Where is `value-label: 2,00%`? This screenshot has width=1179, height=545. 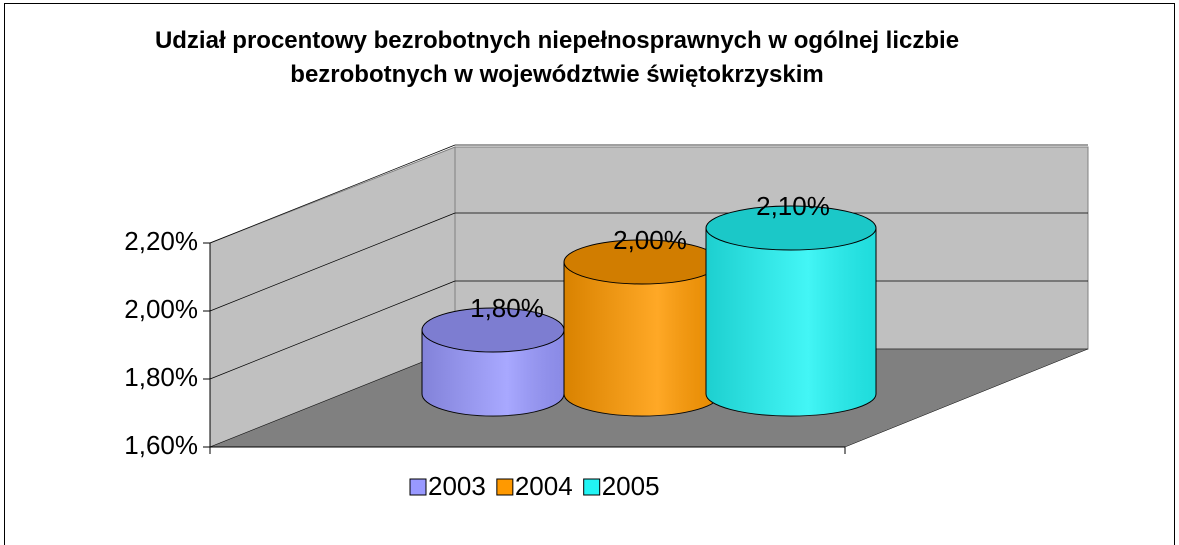 value-label: 2,00% is located at coordinates (650, 240).